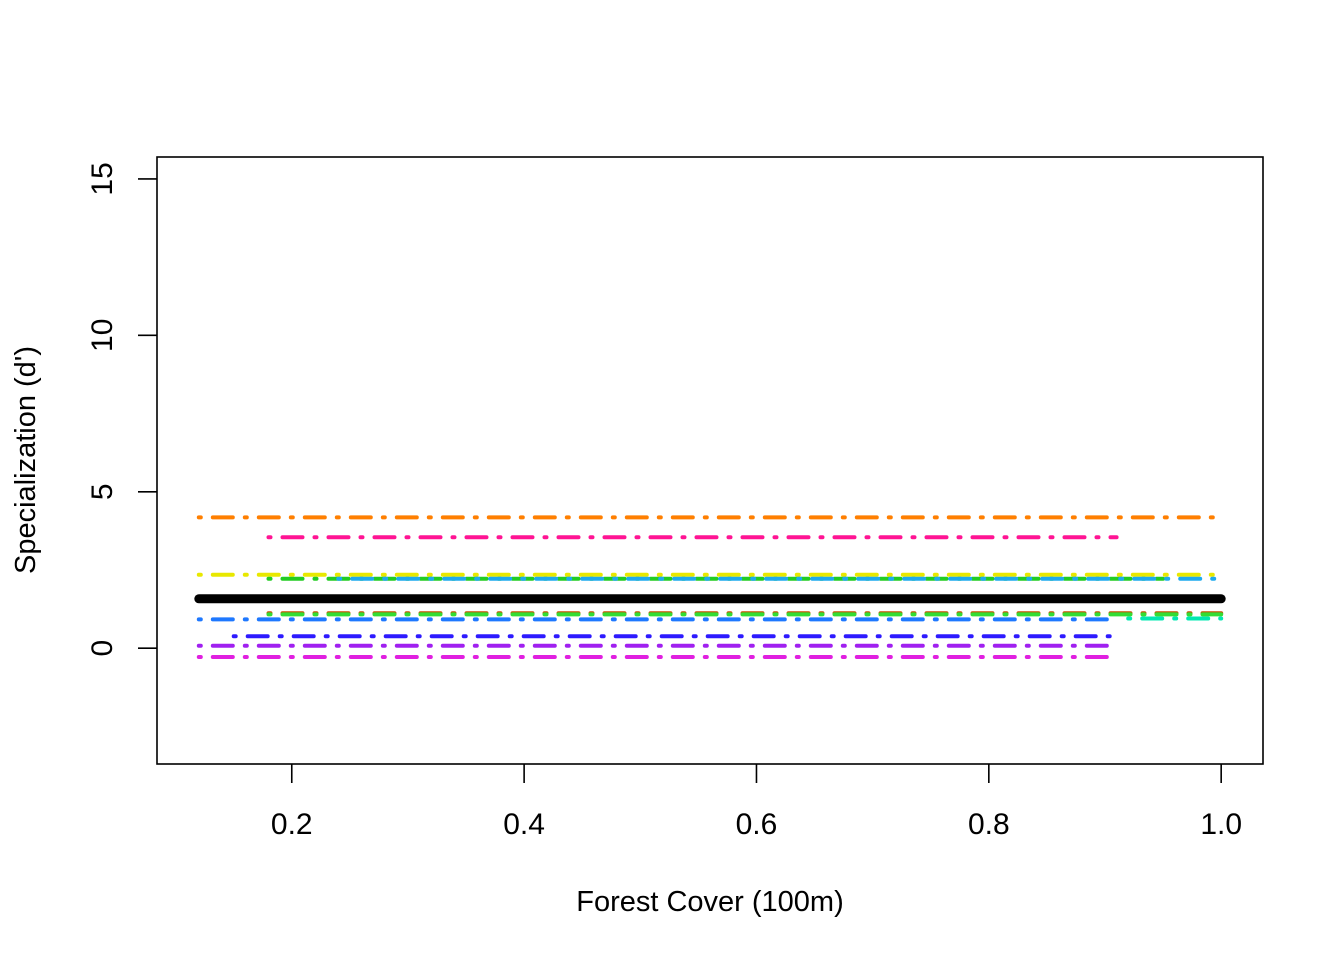  I want to click on y-tick-label-1: 0, so click(102, 648).